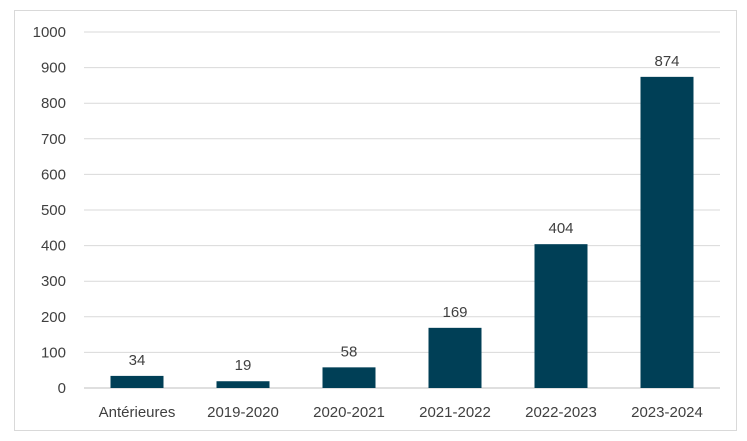  What do you see at coordinates (667, 412) in the screenshot?
I see `category-label-5: 2023-2024` at bounding box center [667, 412].